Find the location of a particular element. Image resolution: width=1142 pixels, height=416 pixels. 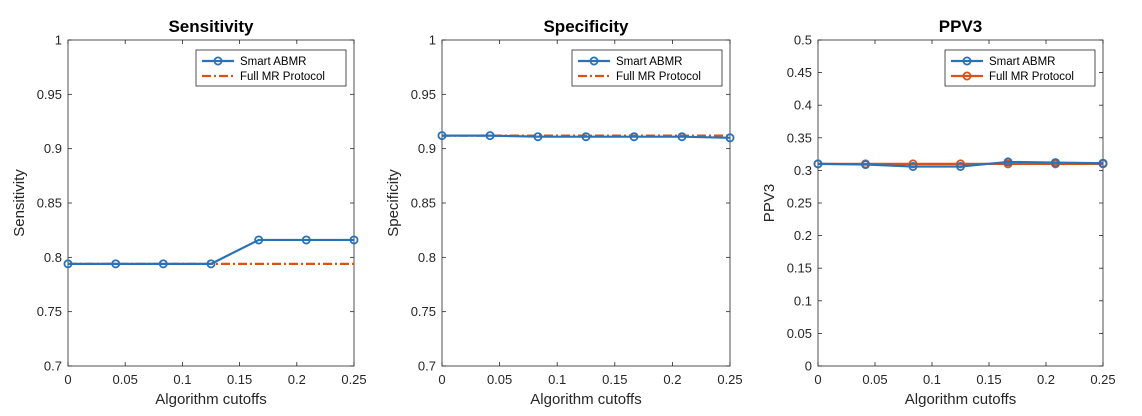

y-axis-label: Sensitivity is located at coordinates (19, 203).